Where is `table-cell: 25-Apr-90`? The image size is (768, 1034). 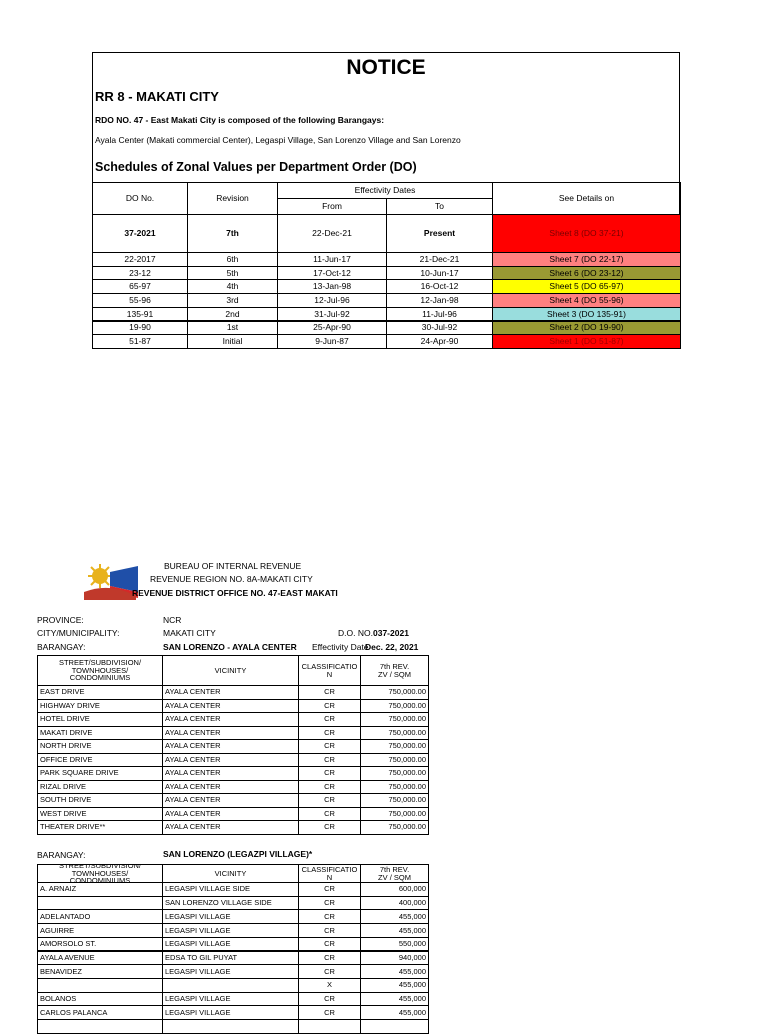
table-cell: 25-Apr-90 is located at coordinates (332, 328).